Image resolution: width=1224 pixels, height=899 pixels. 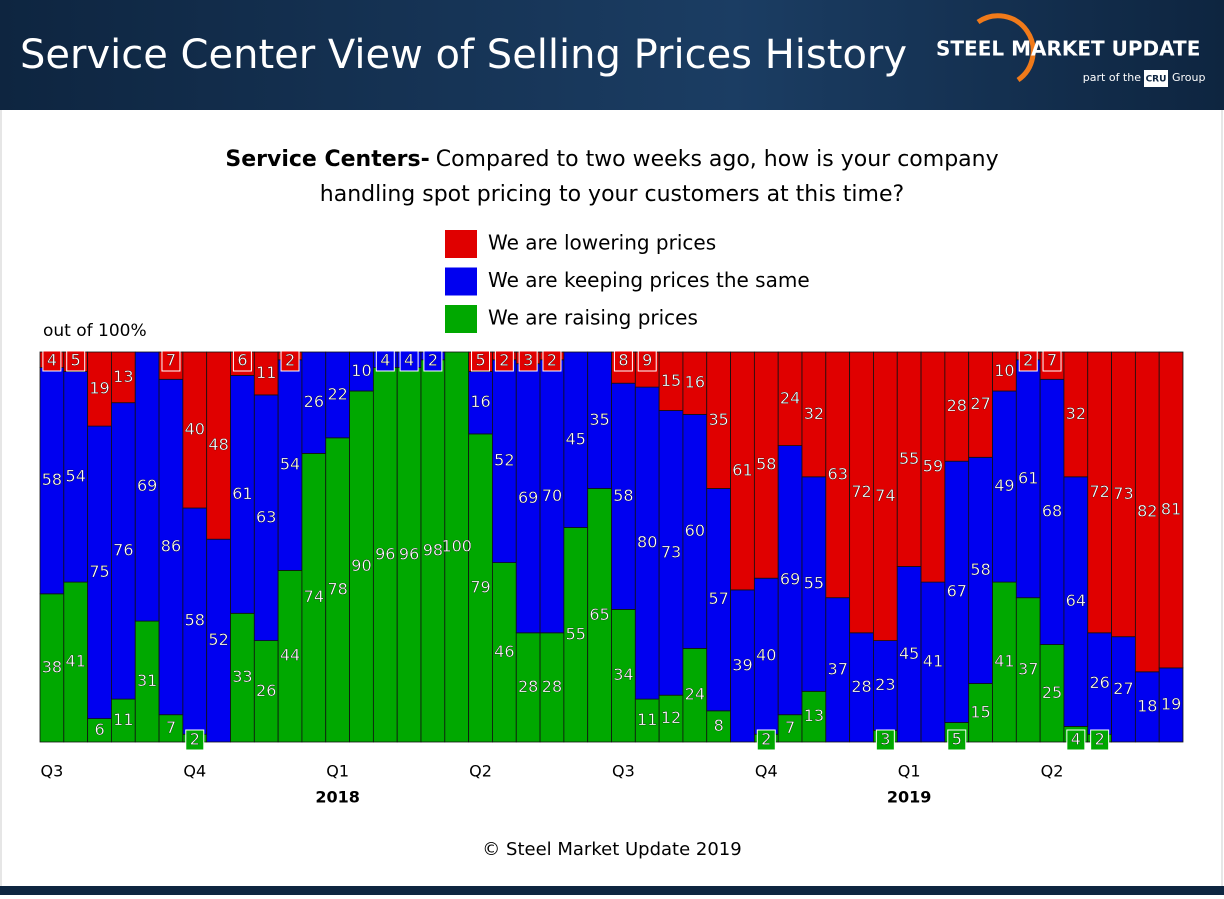 What do you see at coordinates (611, 849) in the screenshot?
I see `copyright: © Steel Market Update 2019` at bounding box center [611, 849].